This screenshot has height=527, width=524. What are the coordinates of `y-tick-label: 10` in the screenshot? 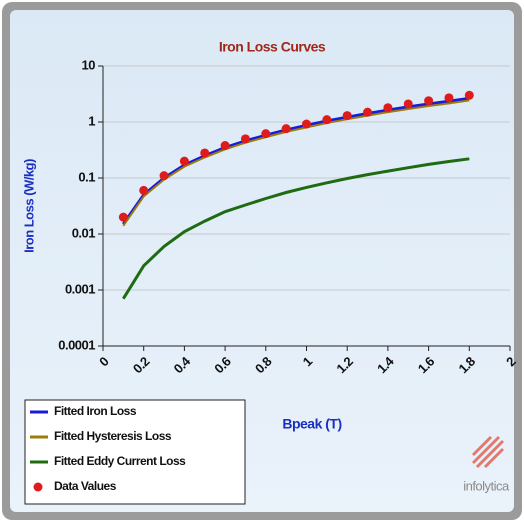 It's located at (89, 64).